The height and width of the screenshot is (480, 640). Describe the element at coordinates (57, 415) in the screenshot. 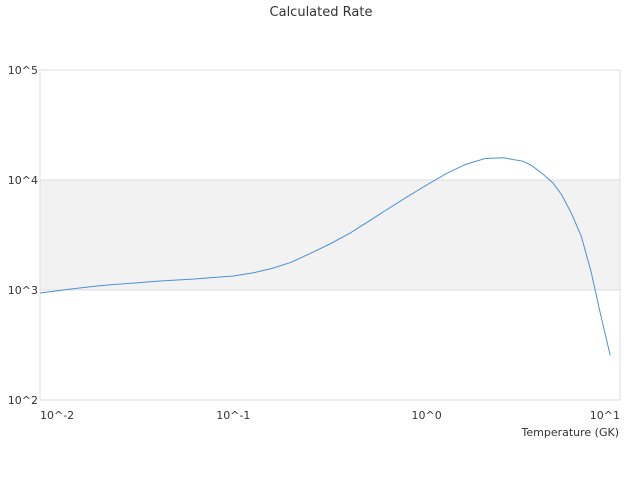

I see `x-tick-label: 10^-2` at that location.